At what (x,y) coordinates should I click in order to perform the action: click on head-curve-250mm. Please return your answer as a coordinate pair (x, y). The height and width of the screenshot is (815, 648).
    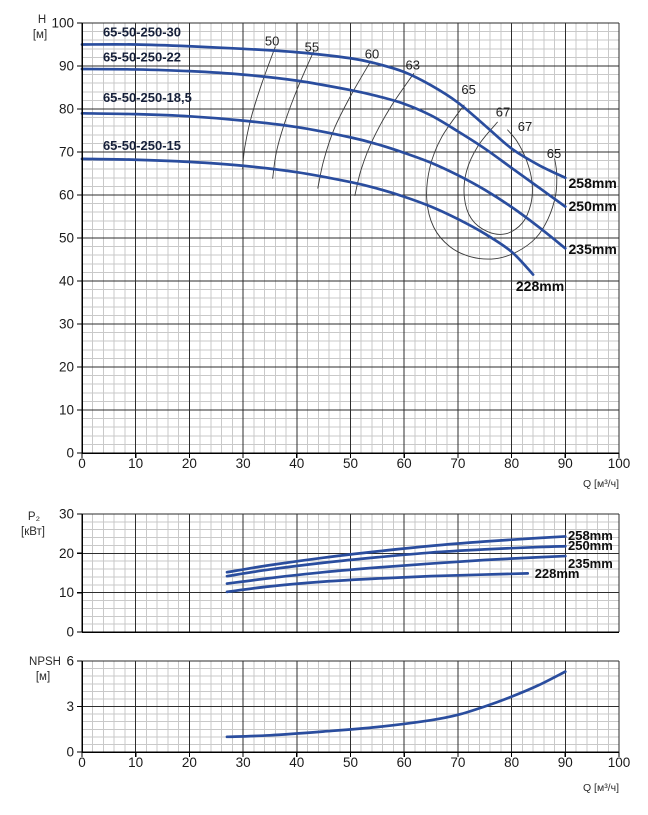
    Looking at the image, I should click on (323, 137).